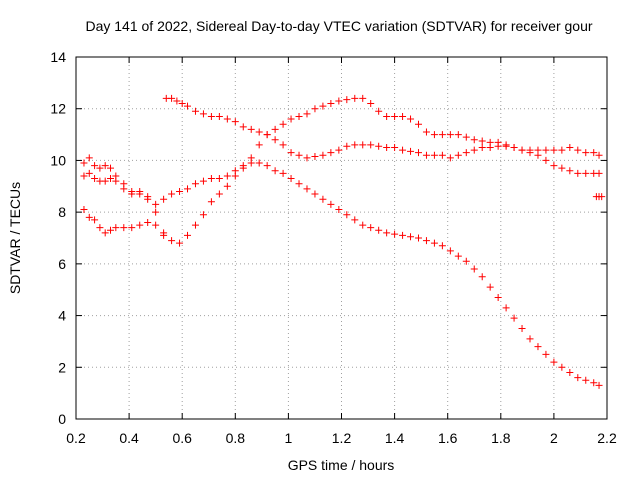 This screenshot has width=640, height=480. I want to click on x-tick-label: 2, so click(554, 438).